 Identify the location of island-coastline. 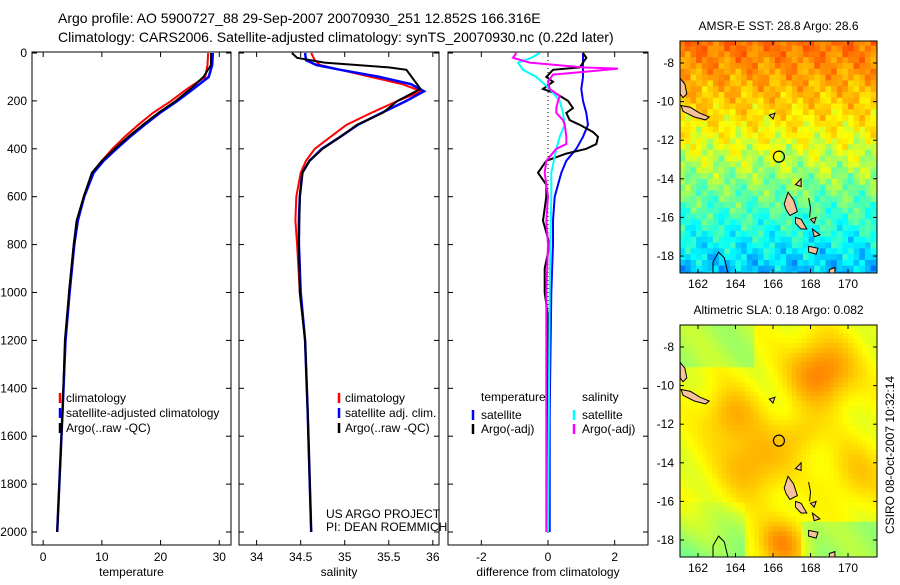
(832, 553).